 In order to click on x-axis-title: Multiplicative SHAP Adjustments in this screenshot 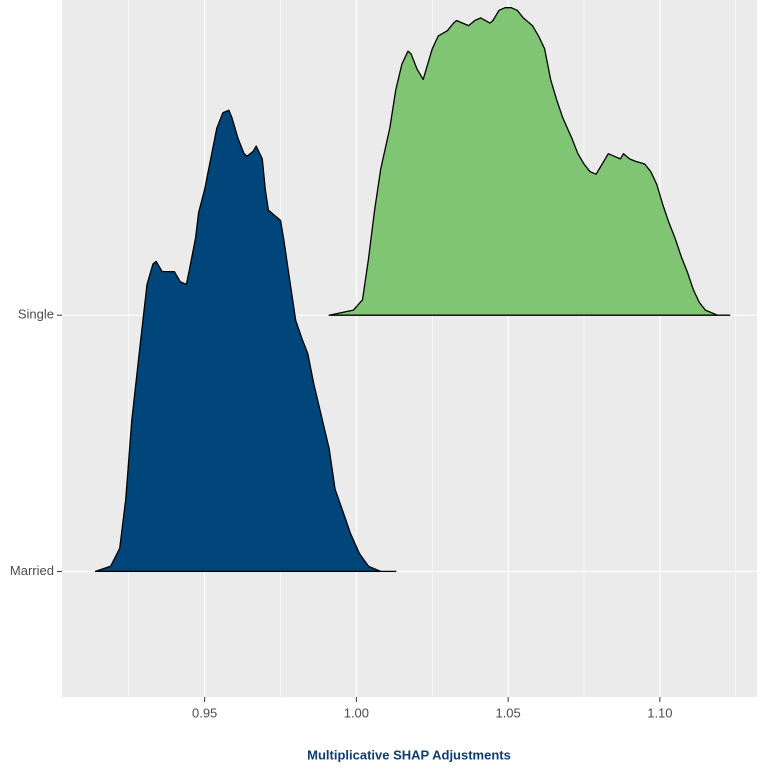, I will do `click(409, 754)`.